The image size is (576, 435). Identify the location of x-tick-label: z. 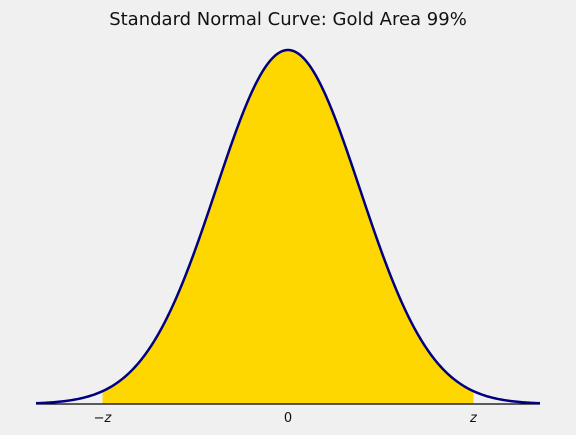
(473, 418).